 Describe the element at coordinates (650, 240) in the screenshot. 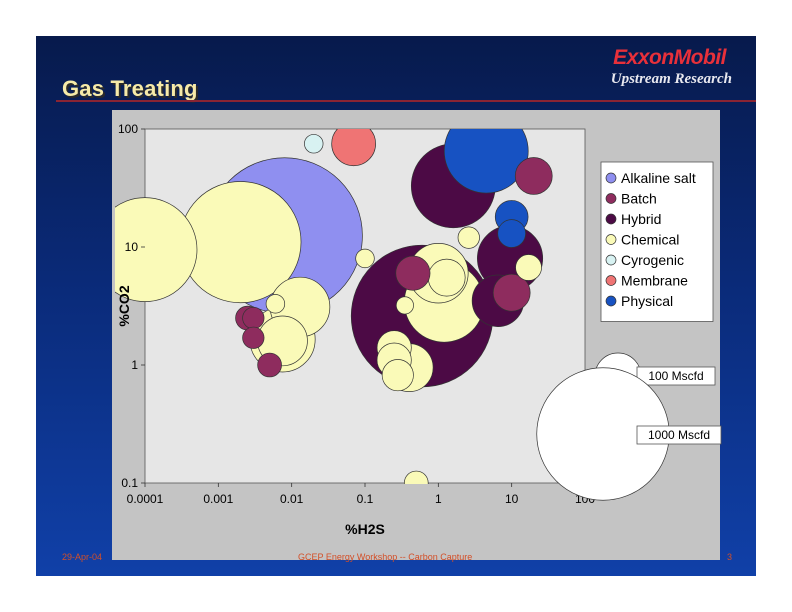

I see `legend-label: Chemical` at that location.